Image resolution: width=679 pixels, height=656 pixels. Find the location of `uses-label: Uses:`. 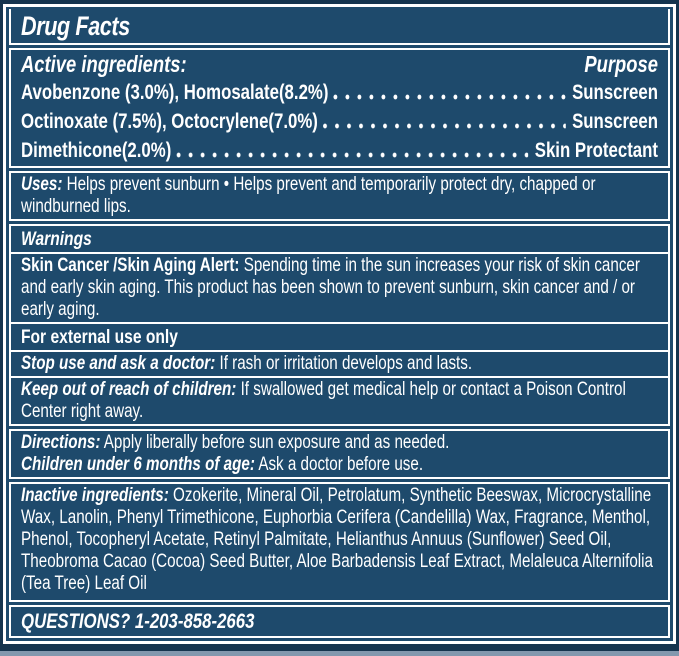

uses-label: Uses: is located at coordinates (42, 184).